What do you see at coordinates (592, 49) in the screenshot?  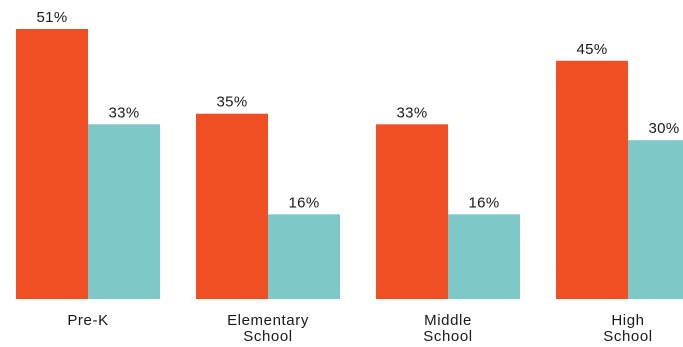 I see `data-label-series1-4: 45%` at bounding box center [592, 49].